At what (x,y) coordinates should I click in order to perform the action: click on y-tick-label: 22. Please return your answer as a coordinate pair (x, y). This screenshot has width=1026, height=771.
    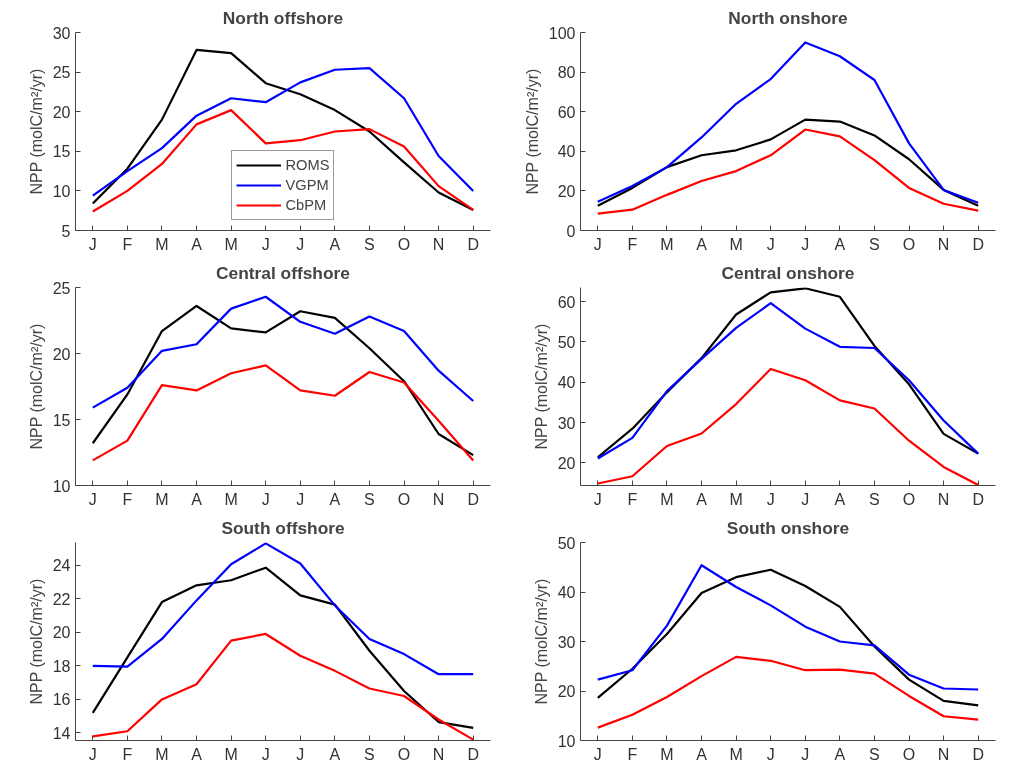
    Looking at the image, I should click on (61, 599).